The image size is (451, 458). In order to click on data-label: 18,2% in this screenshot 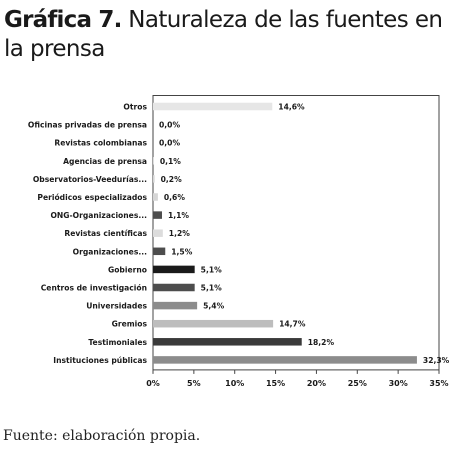, I will do `click(321, 342)`.